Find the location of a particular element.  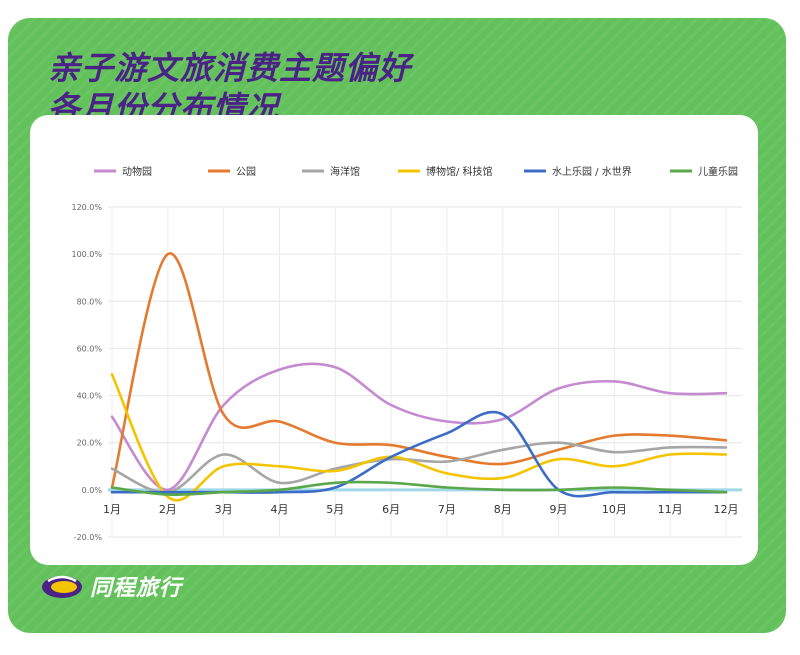

legend-label: 博物馆/ 科技馆 is located at coordinates (459, 171).